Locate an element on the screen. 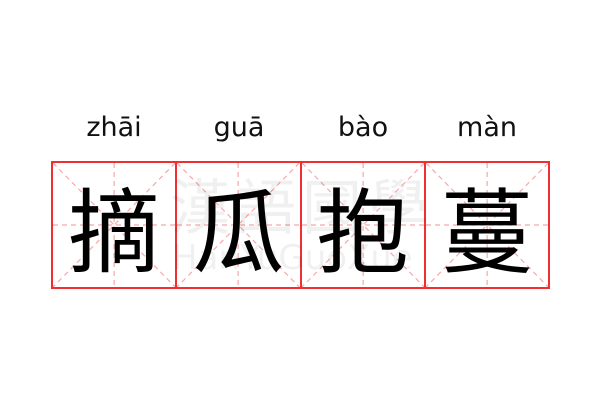 The width and height of the screenshot is (600, 400). pinyin-1: guā is located at coordinates (239, 127).